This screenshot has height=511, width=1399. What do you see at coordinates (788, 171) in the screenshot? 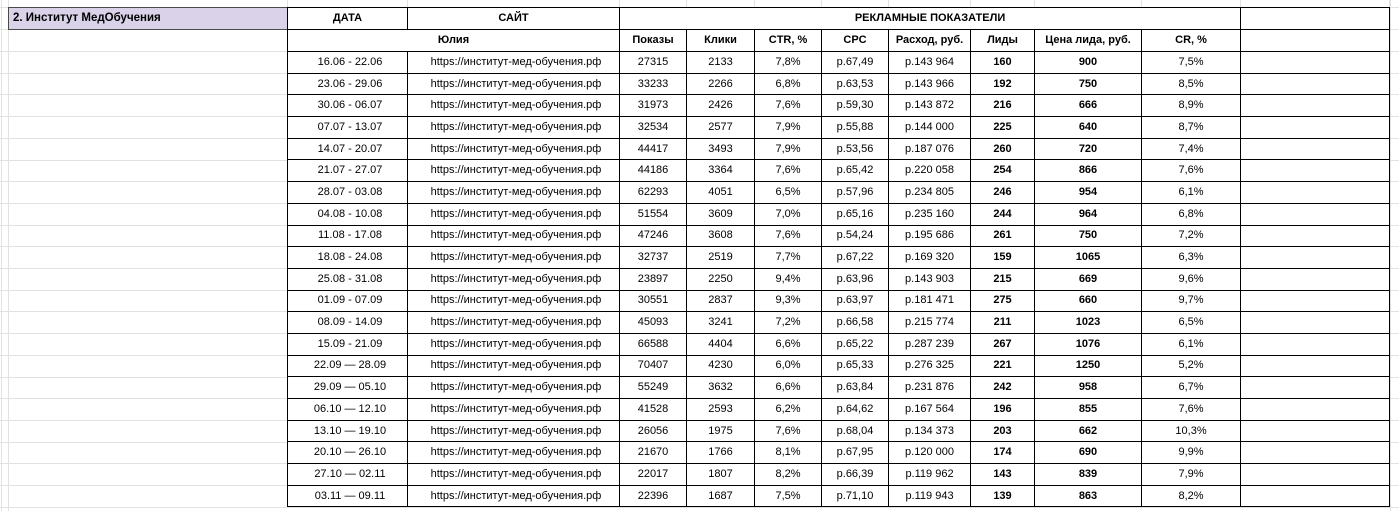
I see `cell-ctr: 7,6%` at bounding box center [788, 171].